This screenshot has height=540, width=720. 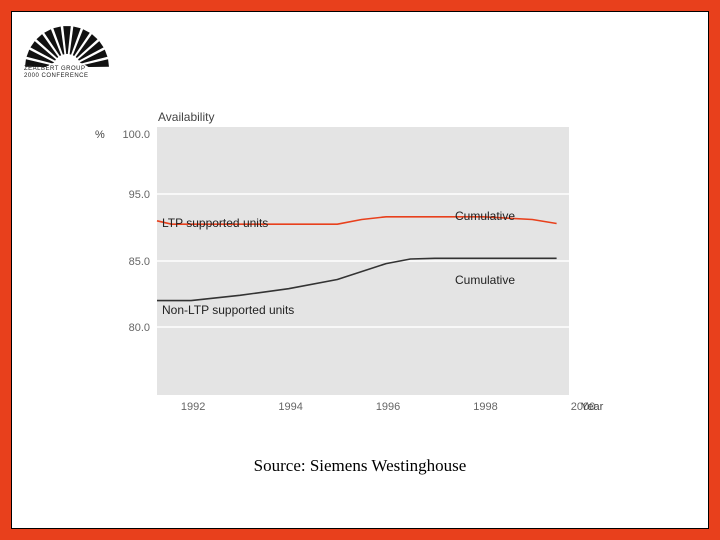 I want to click on series-lines, so click(x=356, y=259).